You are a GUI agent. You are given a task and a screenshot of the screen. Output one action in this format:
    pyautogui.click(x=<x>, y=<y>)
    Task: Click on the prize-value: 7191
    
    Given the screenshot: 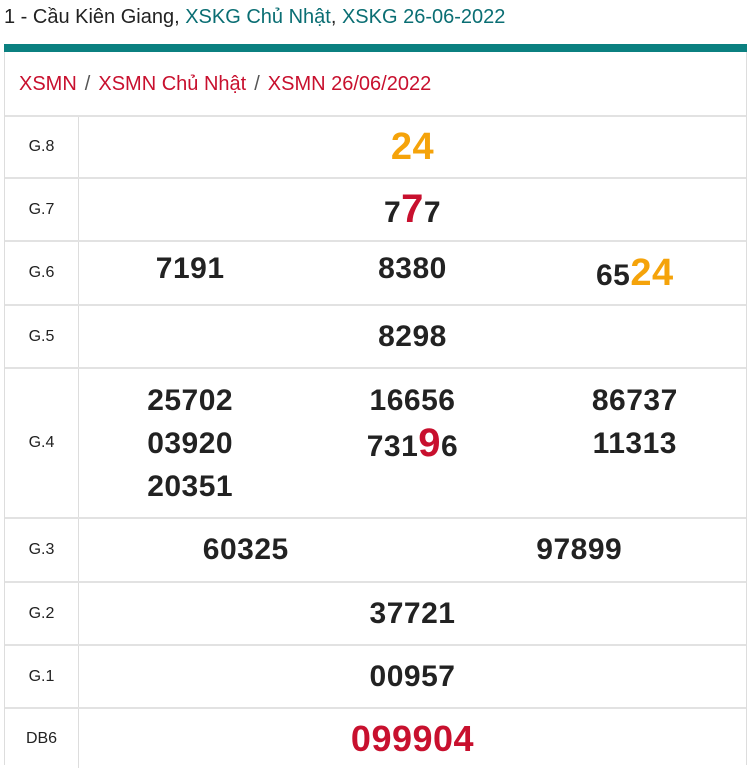 What is the action you would take?
    pyautogui.click(x=190, y=268)
    